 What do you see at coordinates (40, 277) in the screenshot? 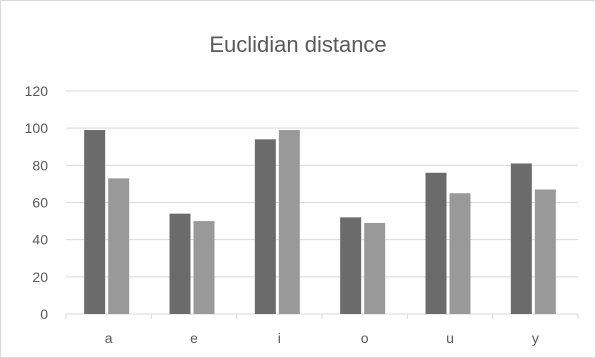
I see `y-tick-label: 20` at bounding box center [40, 277].